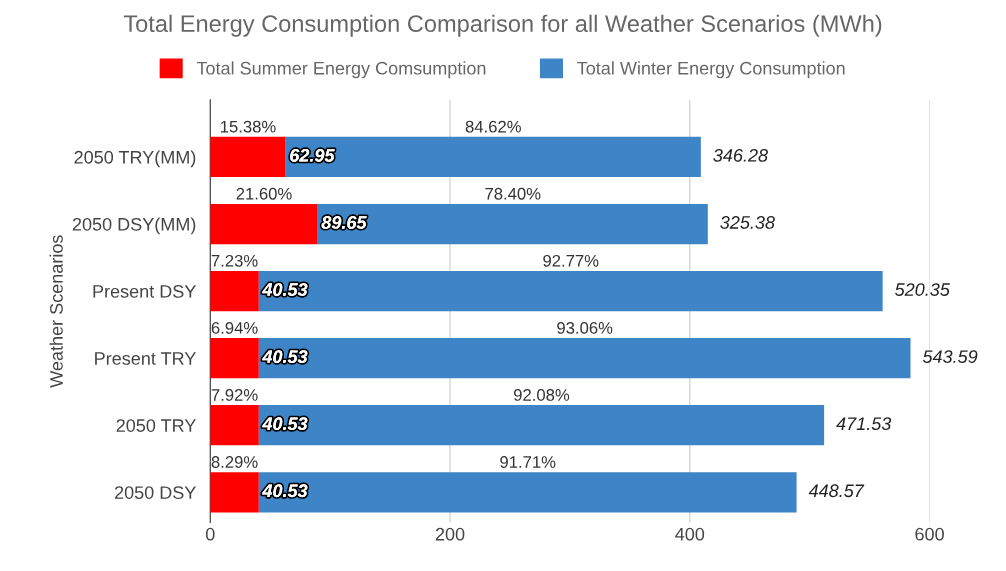  Describe the element at coordinates (929, 534) in the screenshot. I see `x-tick-label: 600` at that location.